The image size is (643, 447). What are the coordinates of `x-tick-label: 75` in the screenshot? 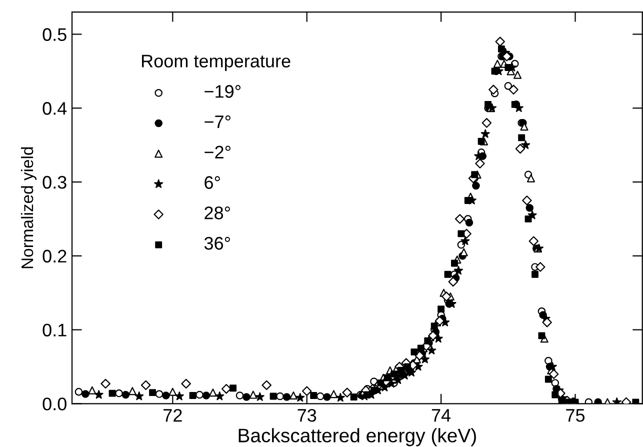 It's located at (575, 415).